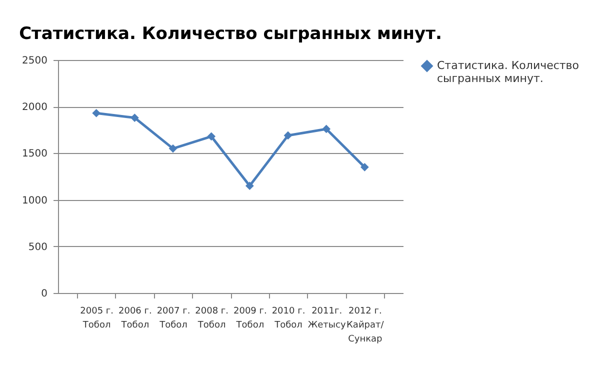 This screenshot has width=600, height=376. I want to click on x-tick-label: 2010 г. Тобол, so click(289, 318).